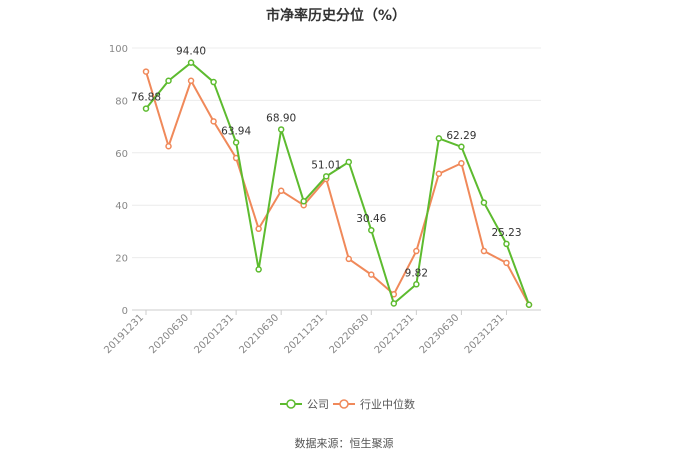 The height and width of the screenshot is (460, 680). Describe the element at coordinates (214, 334) in the screenshot. I see `x-tick-label: 20201231` at that location.